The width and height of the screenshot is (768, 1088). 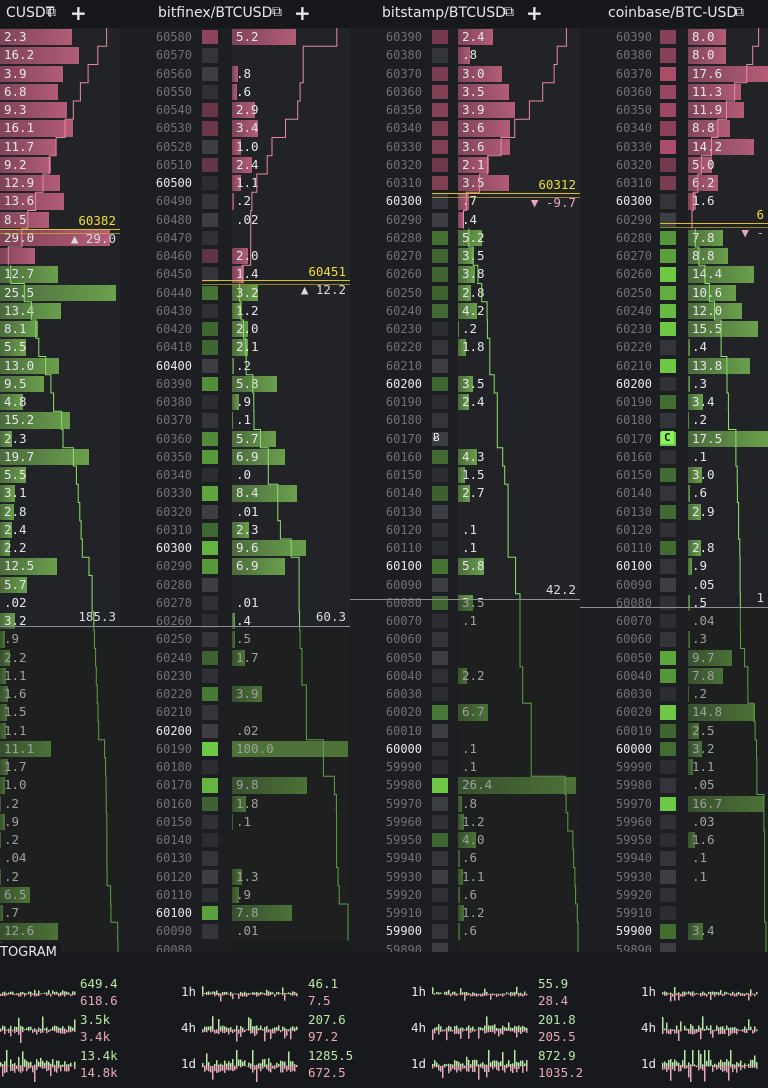 I want to click on bid-row: 1.0, so click(x=60, y=785).